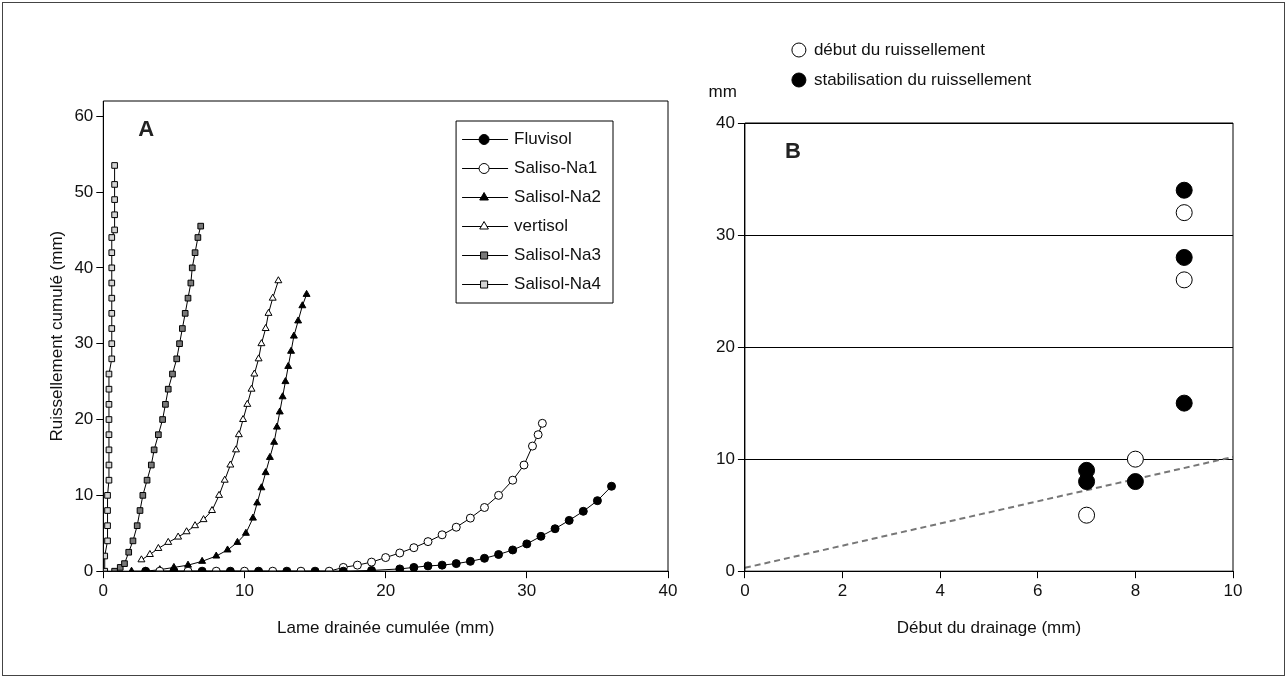 The image size is (1287, 678). I want to click on x-tick-label: 2, so click(842, 591).